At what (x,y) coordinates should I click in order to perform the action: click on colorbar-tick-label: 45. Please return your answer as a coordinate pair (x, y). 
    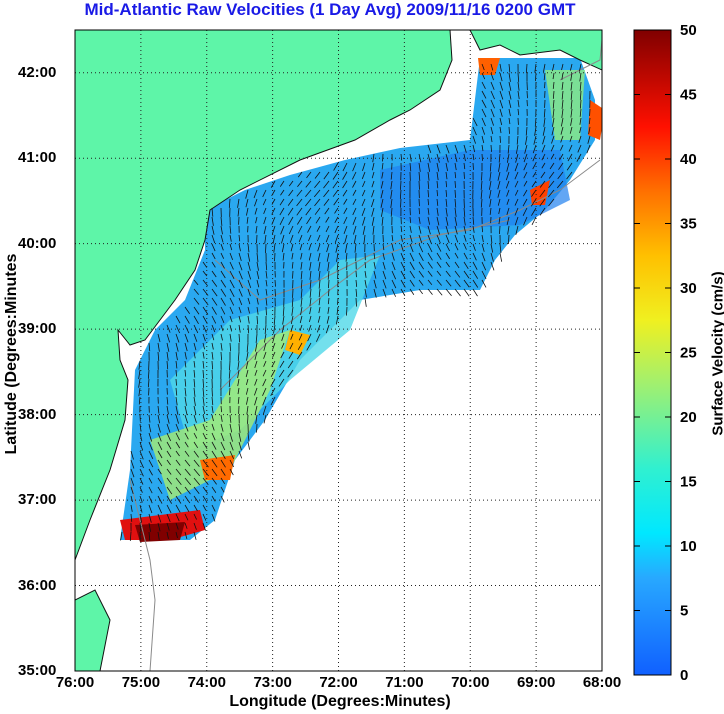
    Looking at the image, I should click on (688, 95).